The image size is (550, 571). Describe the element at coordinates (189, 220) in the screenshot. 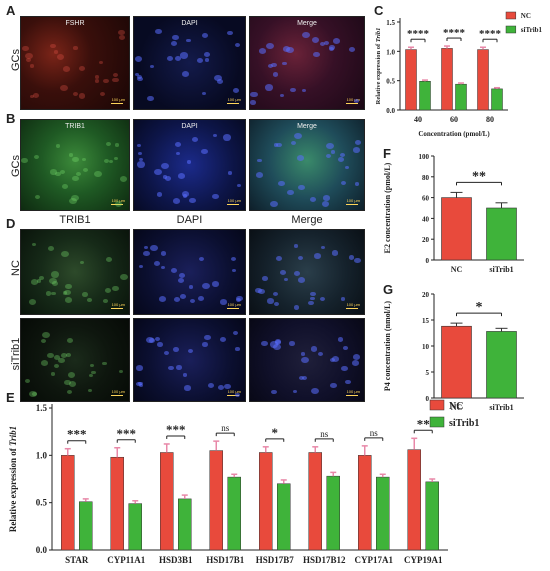

I see `column-label-dapi: DAPI` at that location.